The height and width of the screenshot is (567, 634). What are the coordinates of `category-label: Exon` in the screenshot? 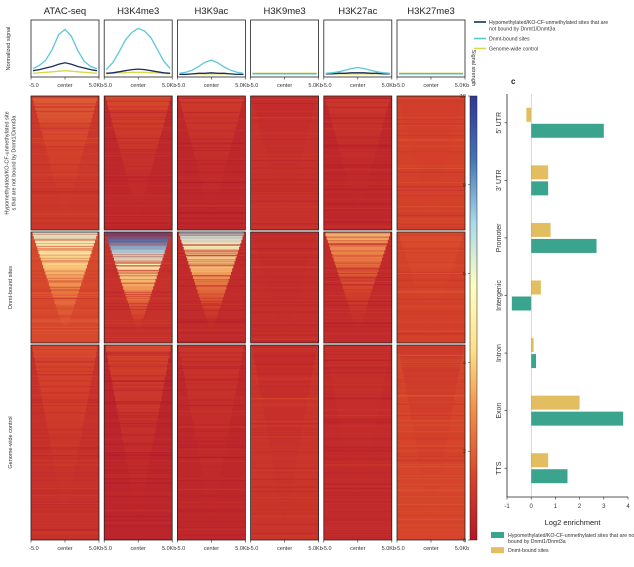 It's located at (499, 411).